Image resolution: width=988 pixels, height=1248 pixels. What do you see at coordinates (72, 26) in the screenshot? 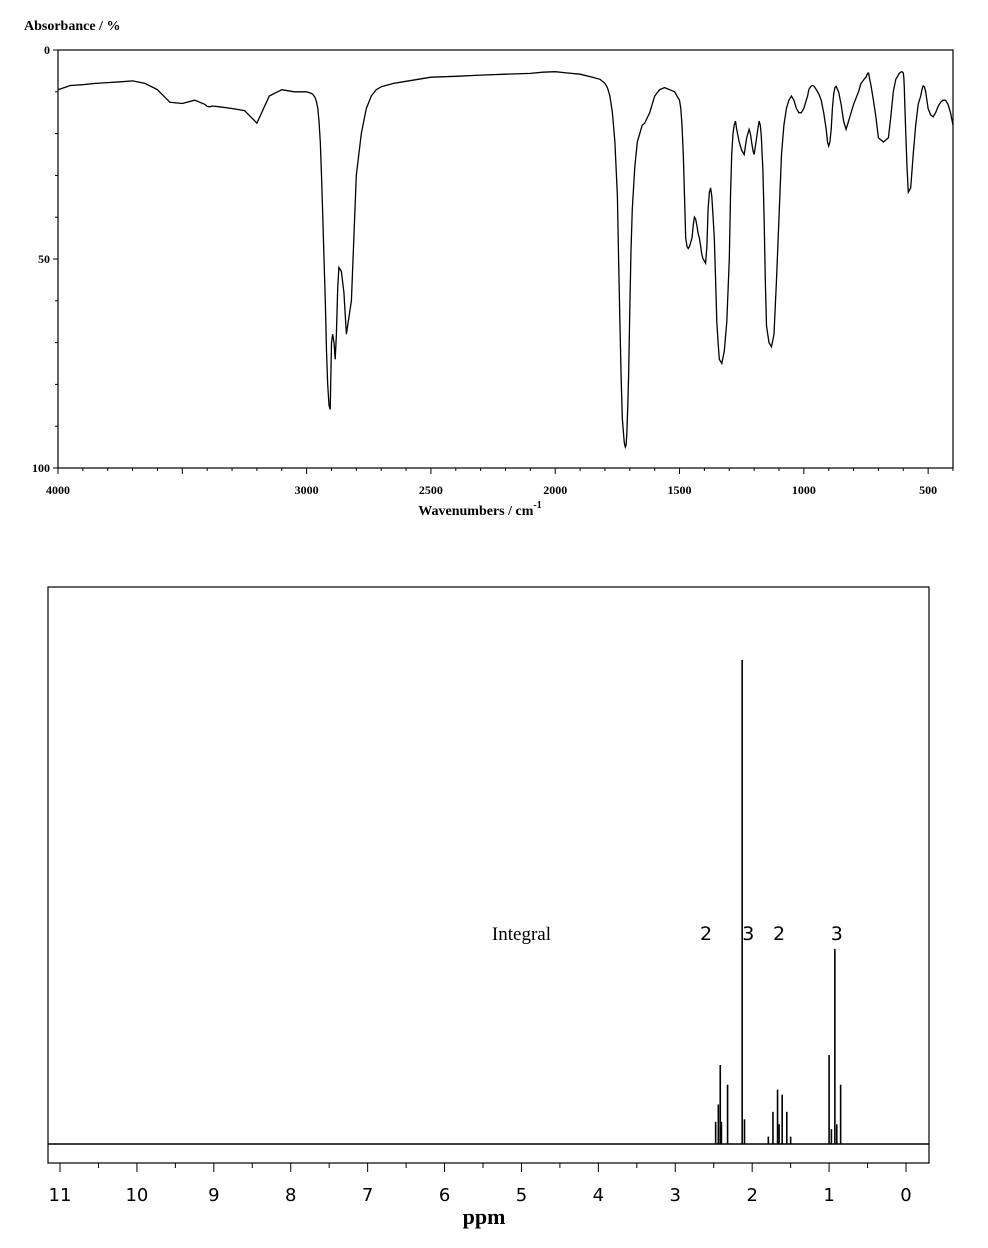
I see `ir-y-axis-label: Absorbance / %` at bounding box center [72, 26].